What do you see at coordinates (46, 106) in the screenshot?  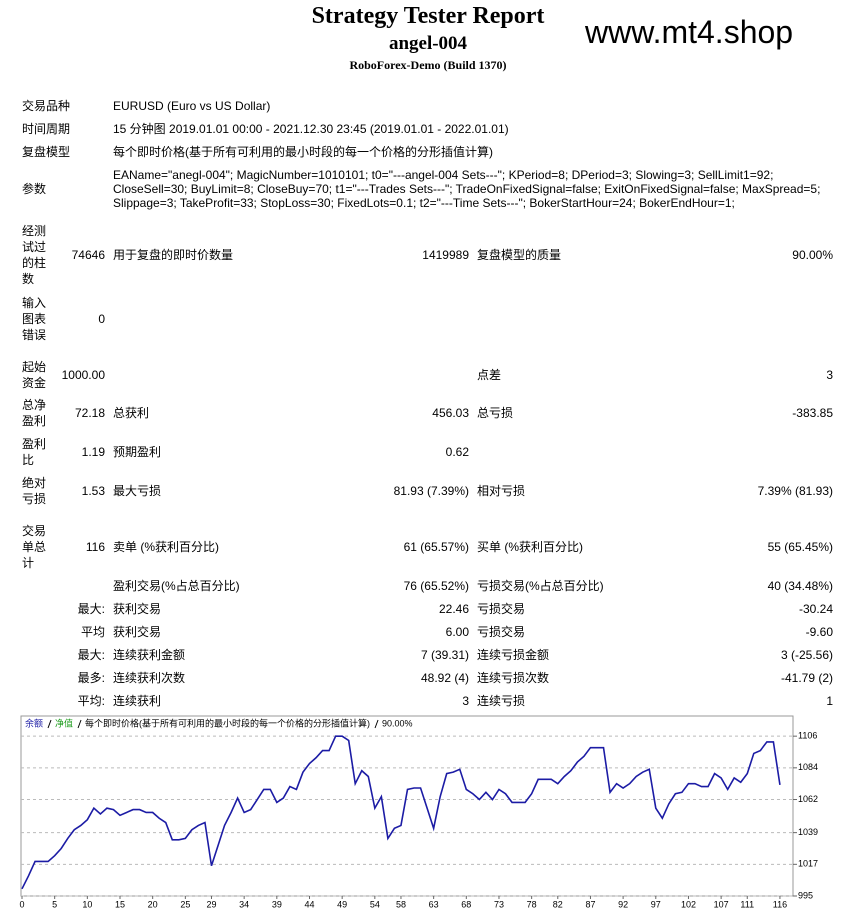 I see `info-label: 交易品种` at bounding box center [46, 106].